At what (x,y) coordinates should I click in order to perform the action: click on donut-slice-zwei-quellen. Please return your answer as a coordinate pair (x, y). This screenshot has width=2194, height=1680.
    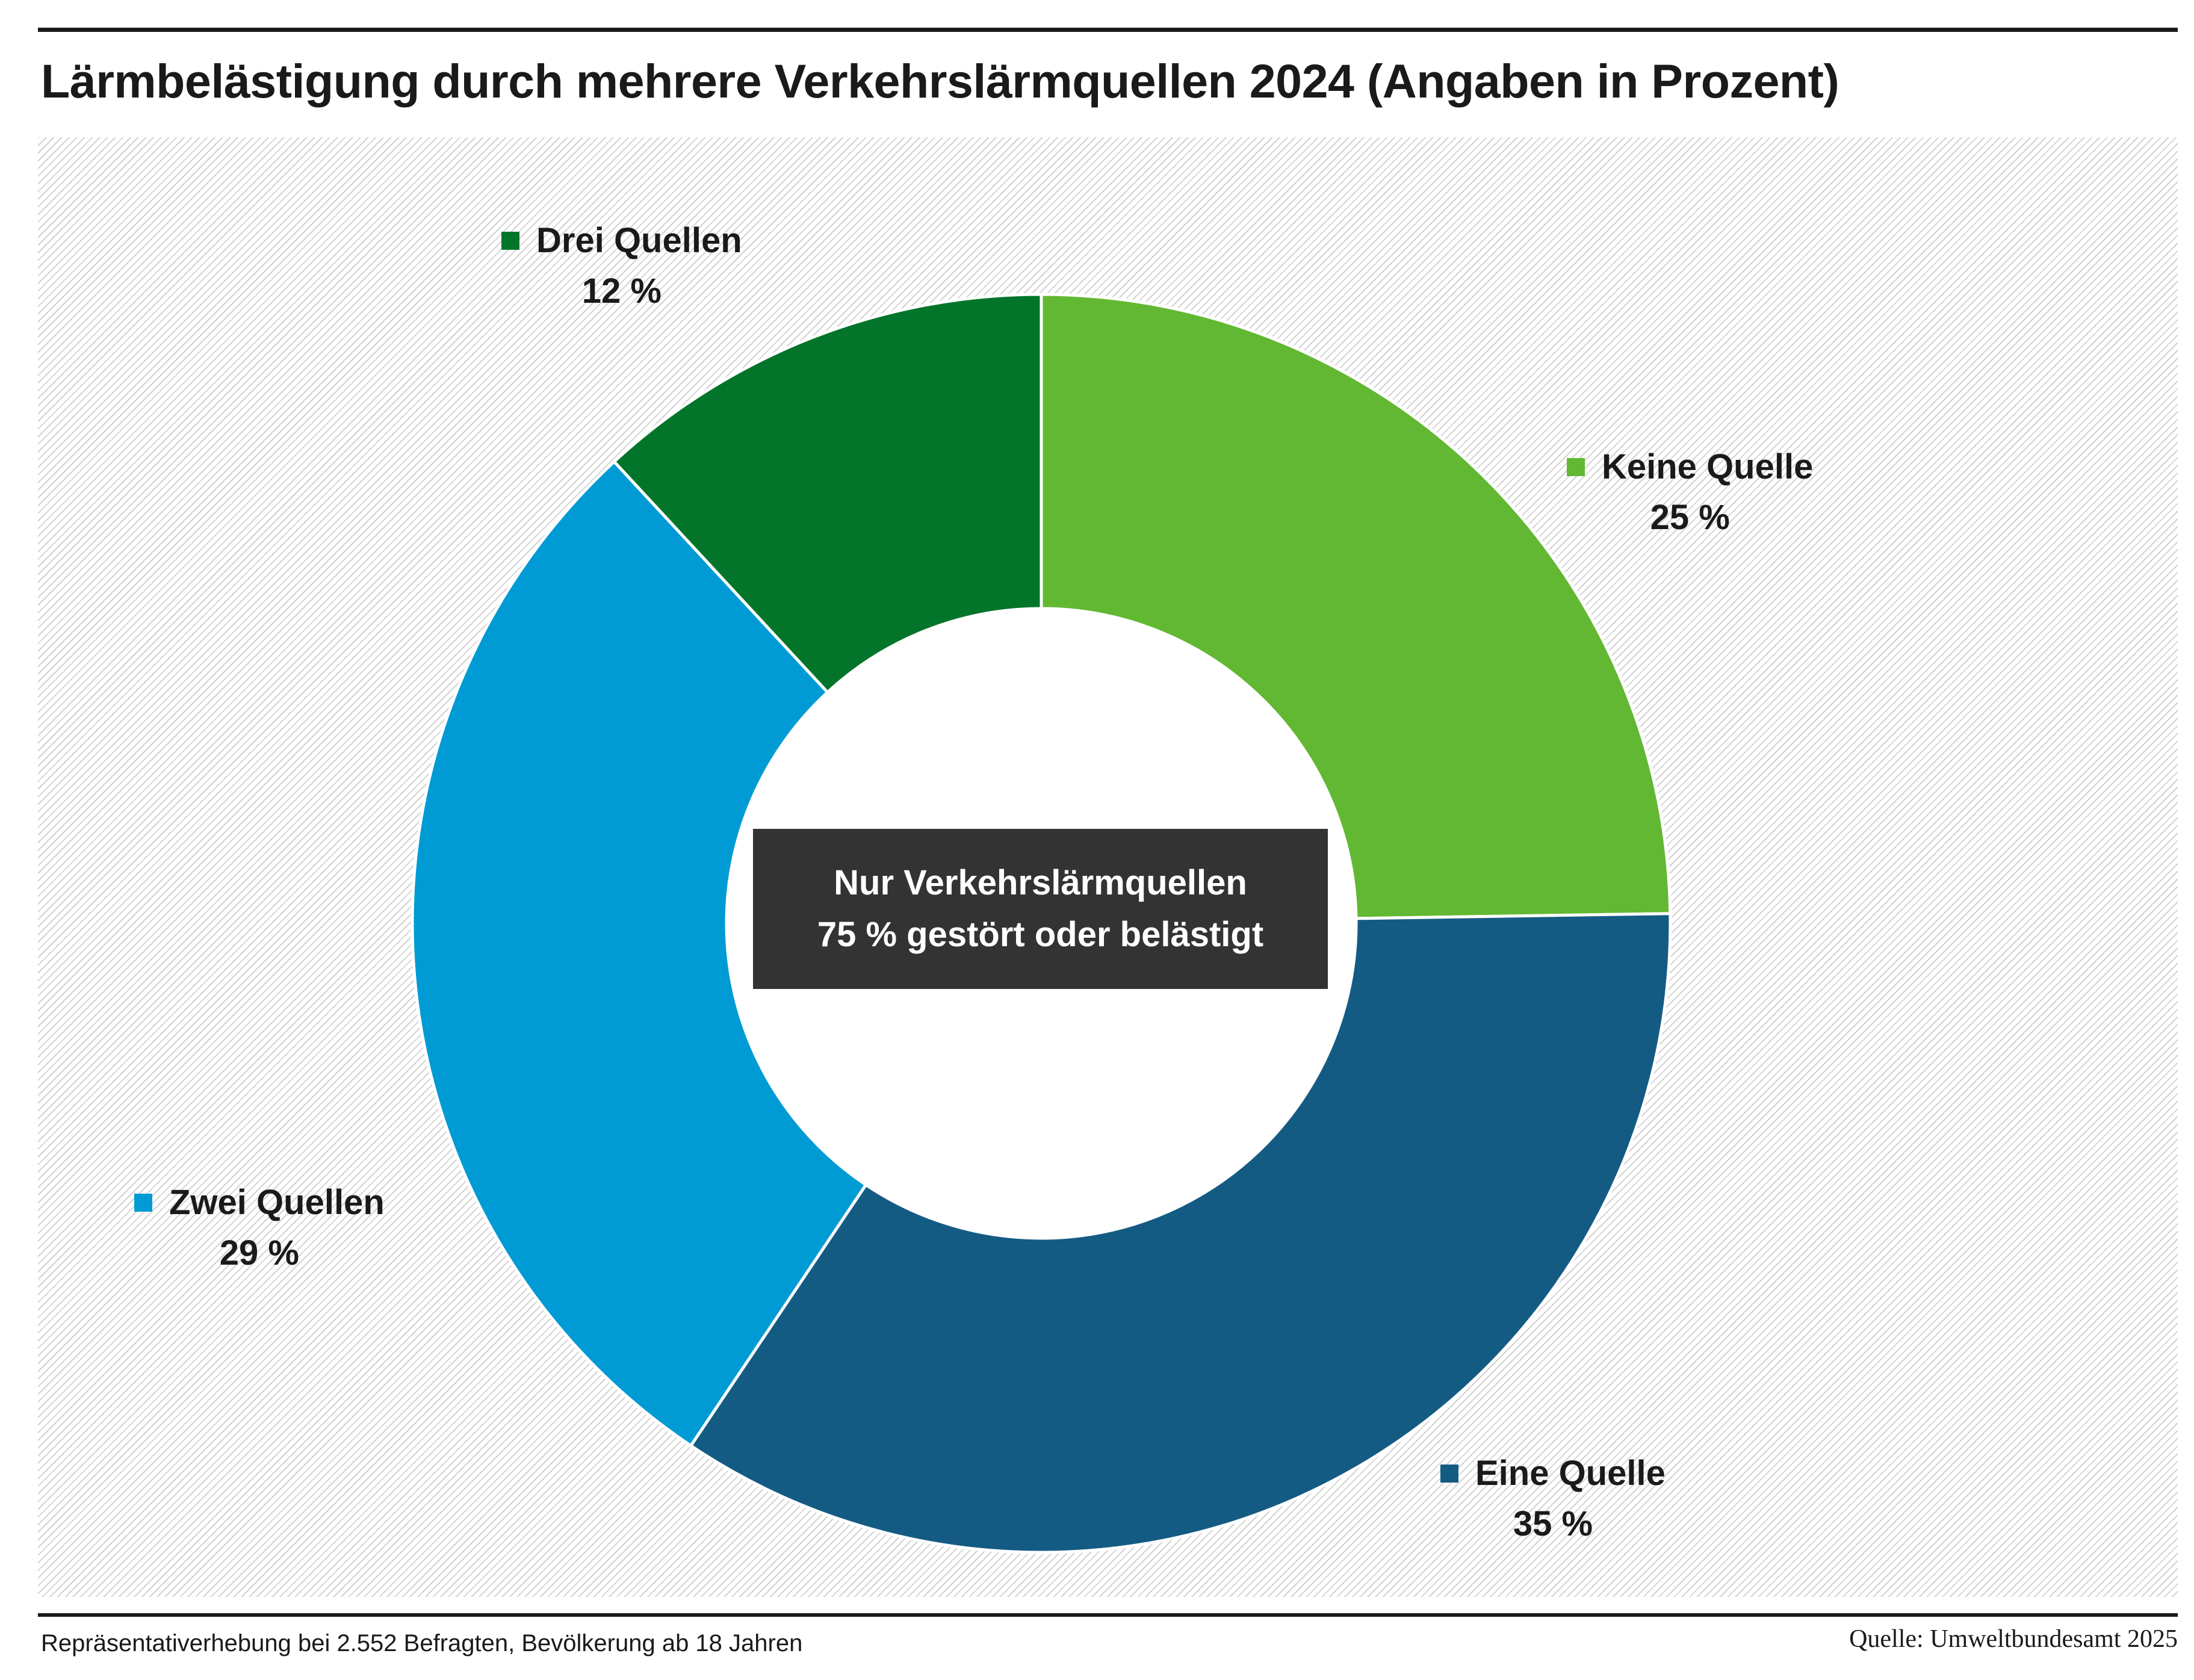
    Looking at the image, I should click on (640, 954).